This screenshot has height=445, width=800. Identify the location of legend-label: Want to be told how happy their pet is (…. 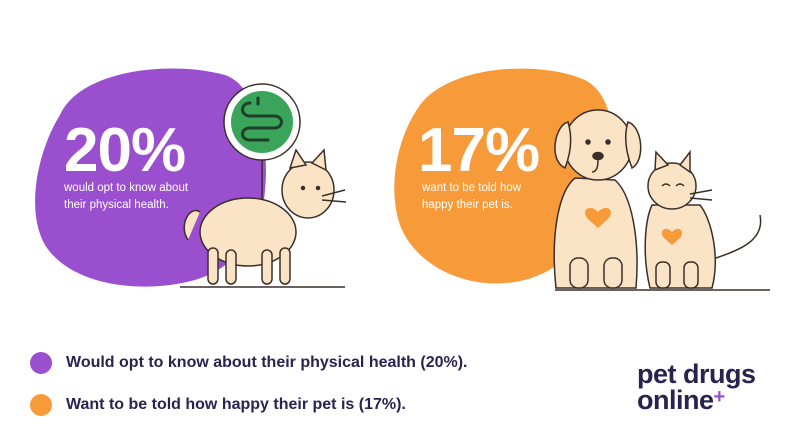
(236, 404).